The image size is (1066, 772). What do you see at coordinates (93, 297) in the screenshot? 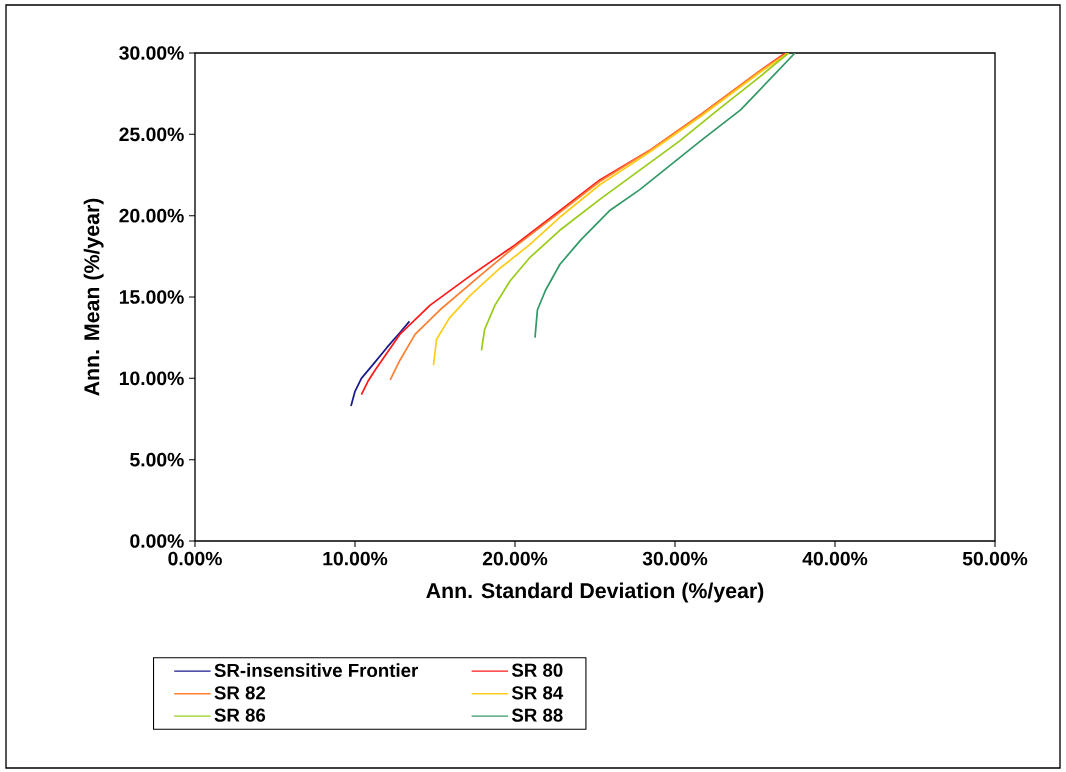
I see `y-axis-title: Ann. Mean (%/year)` at bounding box center [93, 297].